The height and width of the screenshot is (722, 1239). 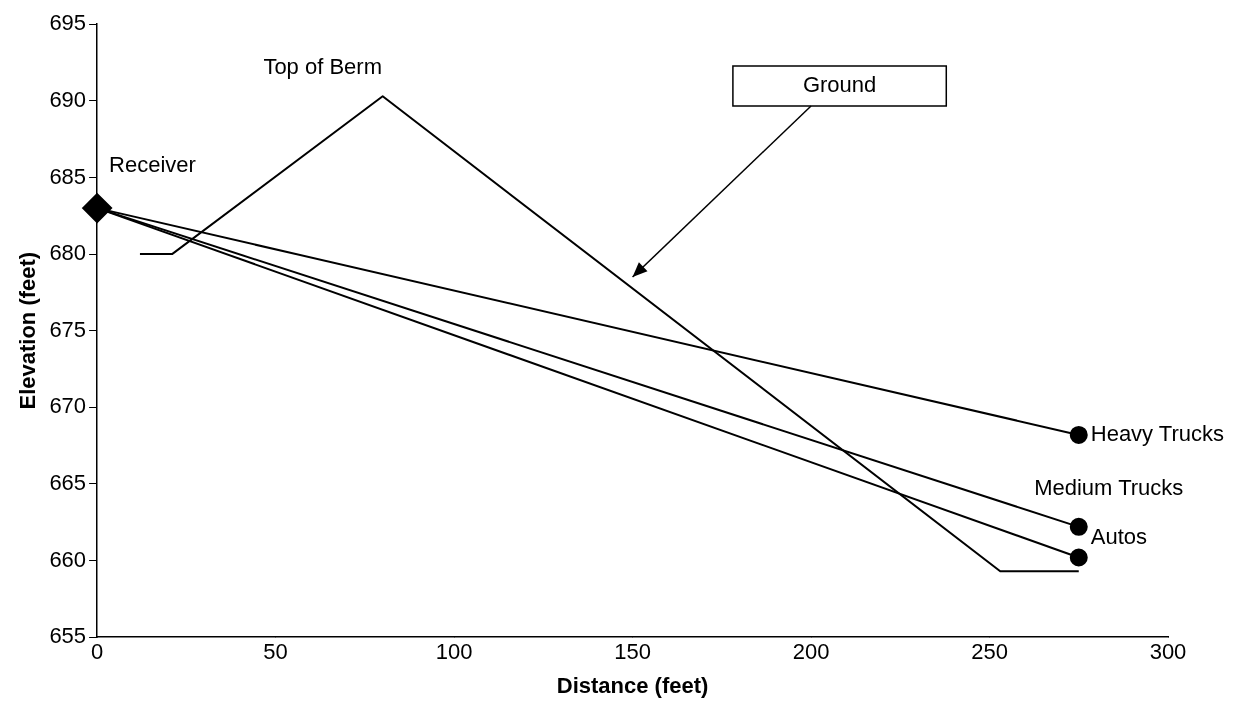 What do you see at coordinates (1109, 487) in the screenshot?
I see `series-label: Medium Trucks` at bounding box center [1109, 487].